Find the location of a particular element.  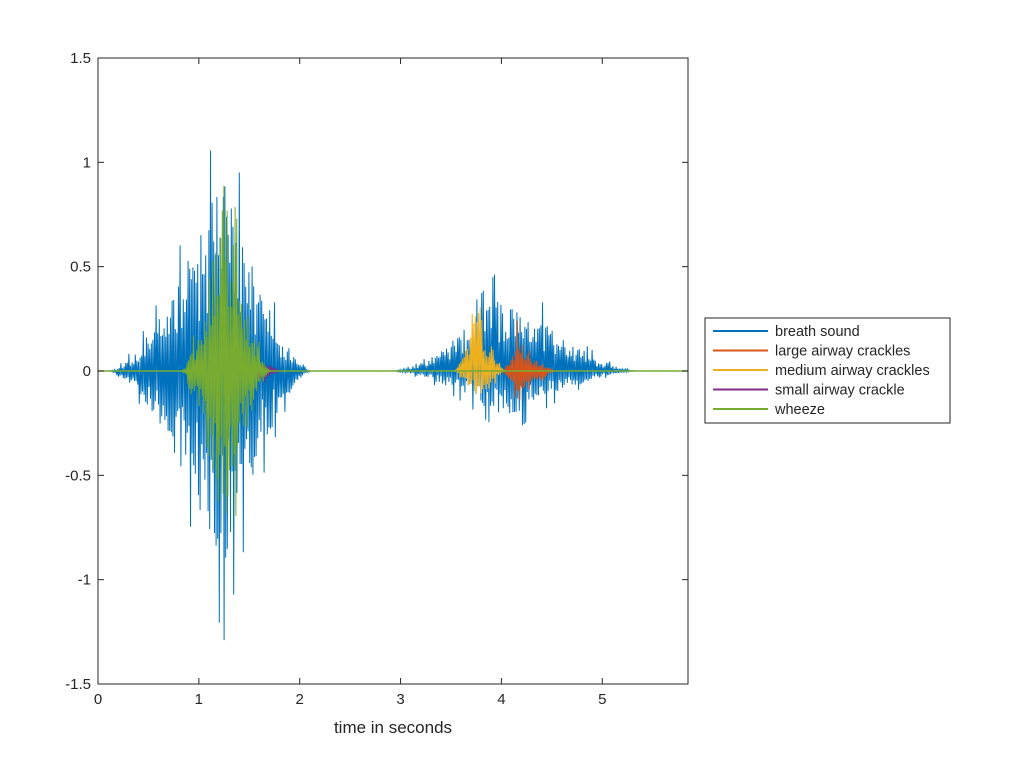

y-tick-label: -0.5 is located at coordinates (78, 475).